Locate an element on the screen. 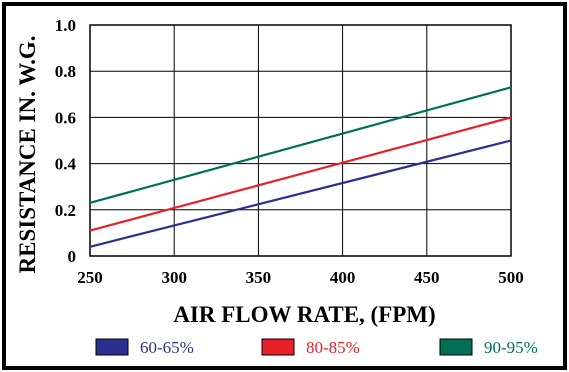 Image resolution: width=569 pixels, height=372 pixels. legend-item-80-85%: 80-85% is located at coordinates (310, 347).